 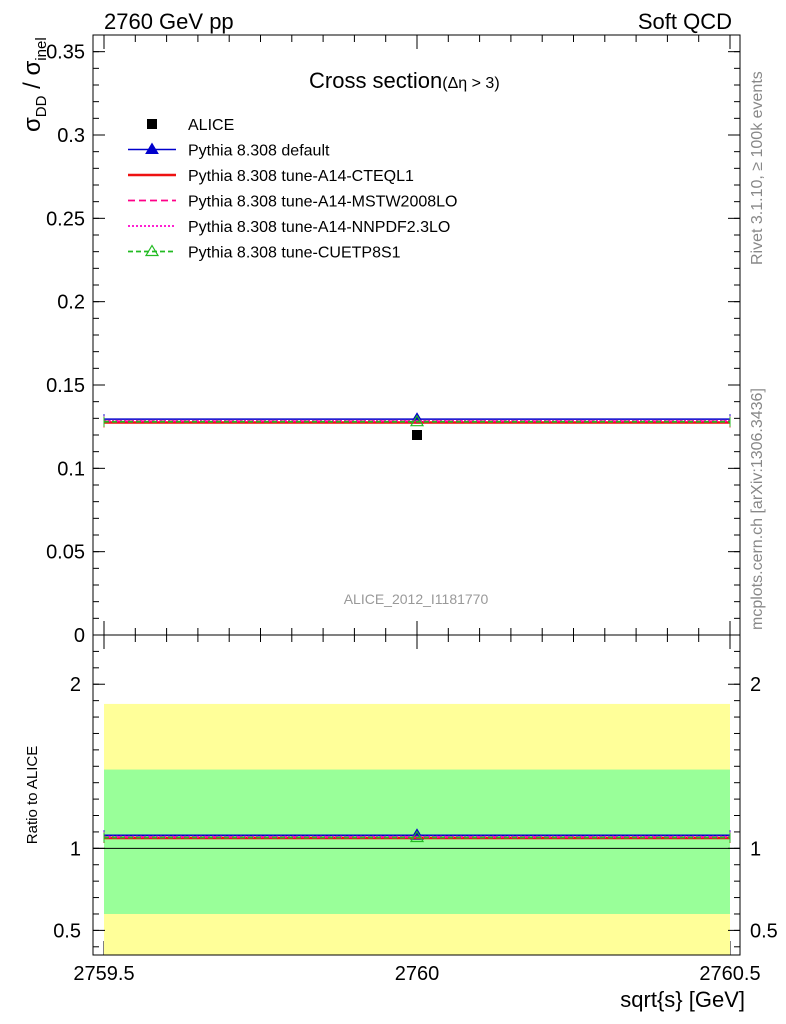 What do you see at coordinates (301, 176) in the screenshot?
I see `legend-label-2: Pythia 8.308 tune-A14-CTEQL1` at bounding box center [301, 176].